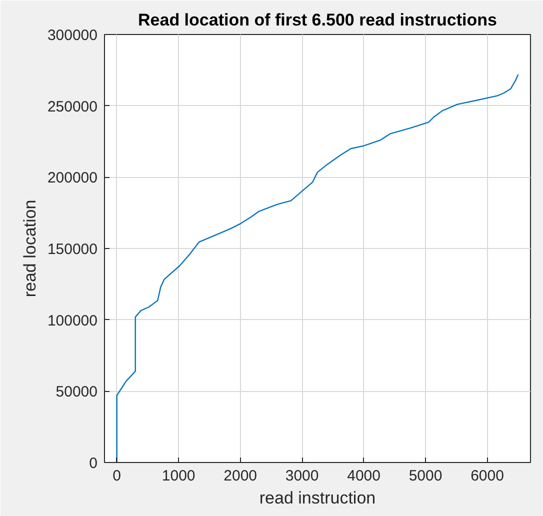 Image resolution: width=543 pixels, height=516 pixels. Describe the element at coordinates (425, 476) in the screenshot. I see `x-tick-label: 5000` at that location.